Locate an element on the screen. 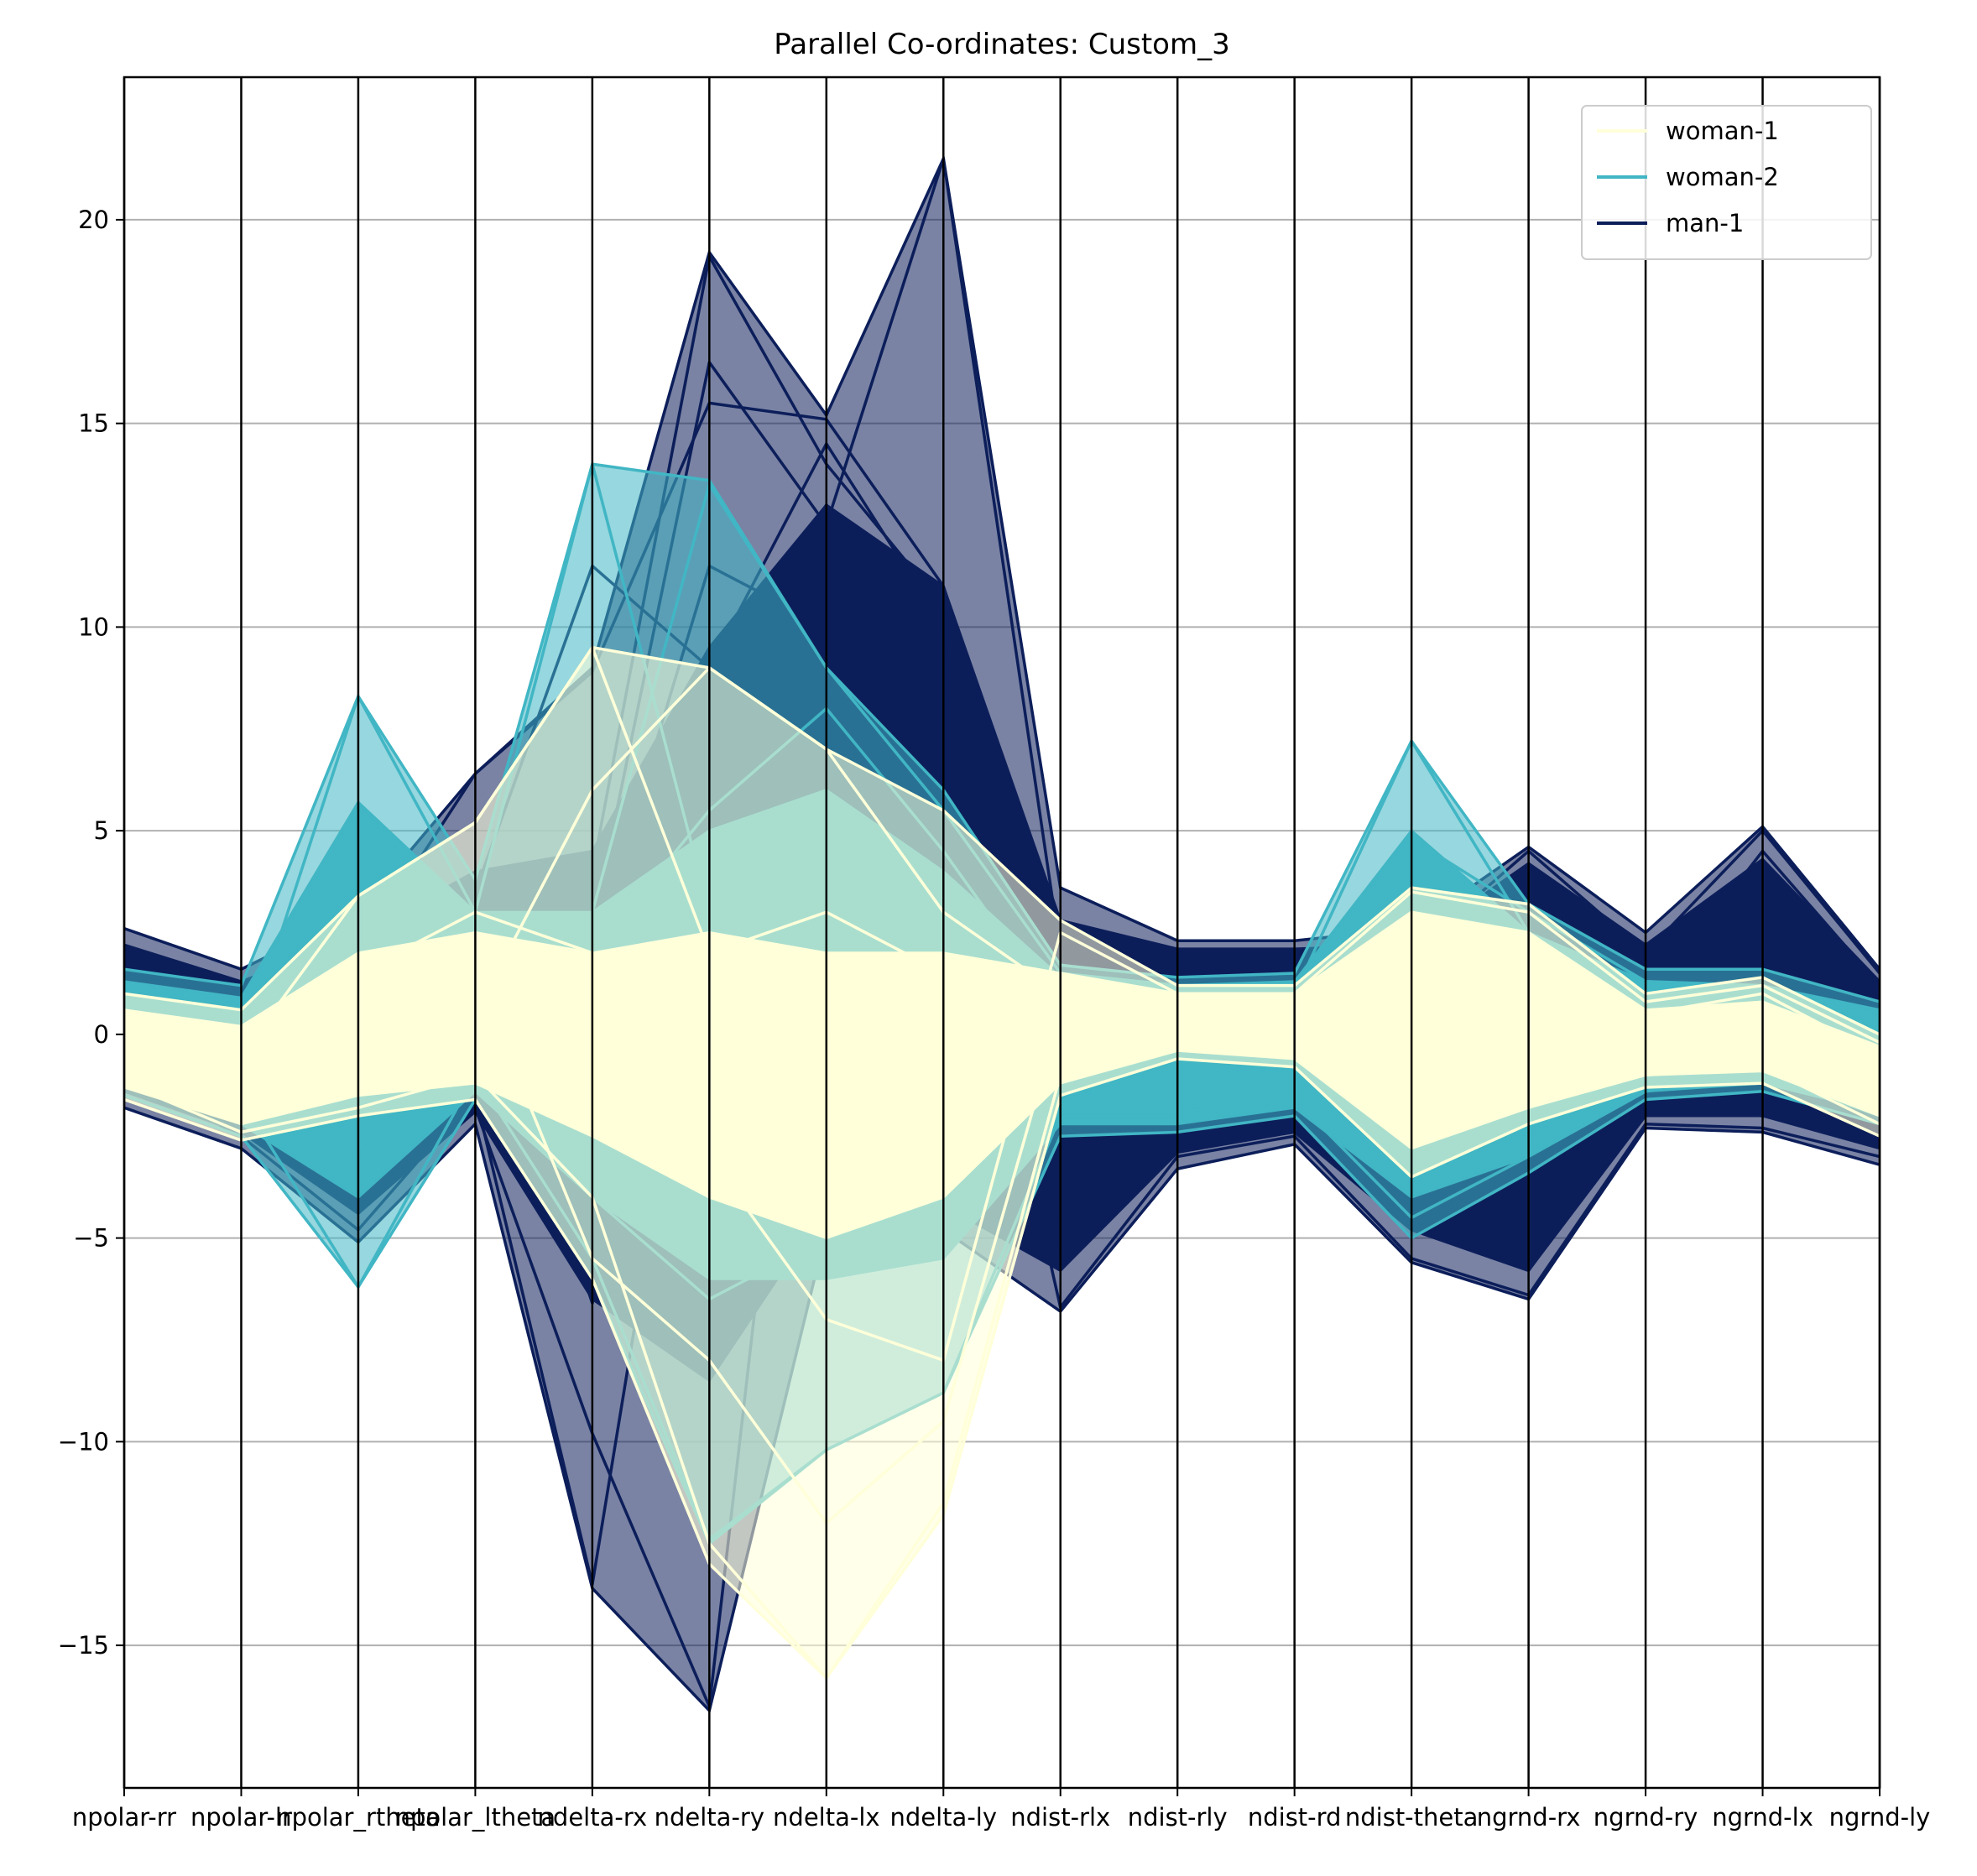 The height and width of the screenshot is (1876, 1977). x-tick-label-6: ndelta-lx is located at coordinates (826, 1817).